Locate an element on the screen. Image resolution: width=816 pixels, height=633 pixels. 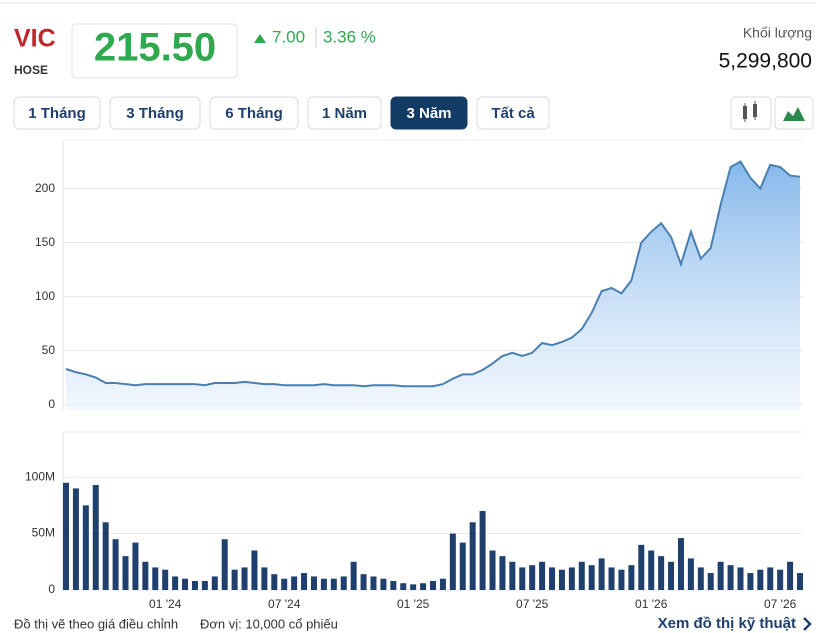
price-box is located at coordinates (154, 51).